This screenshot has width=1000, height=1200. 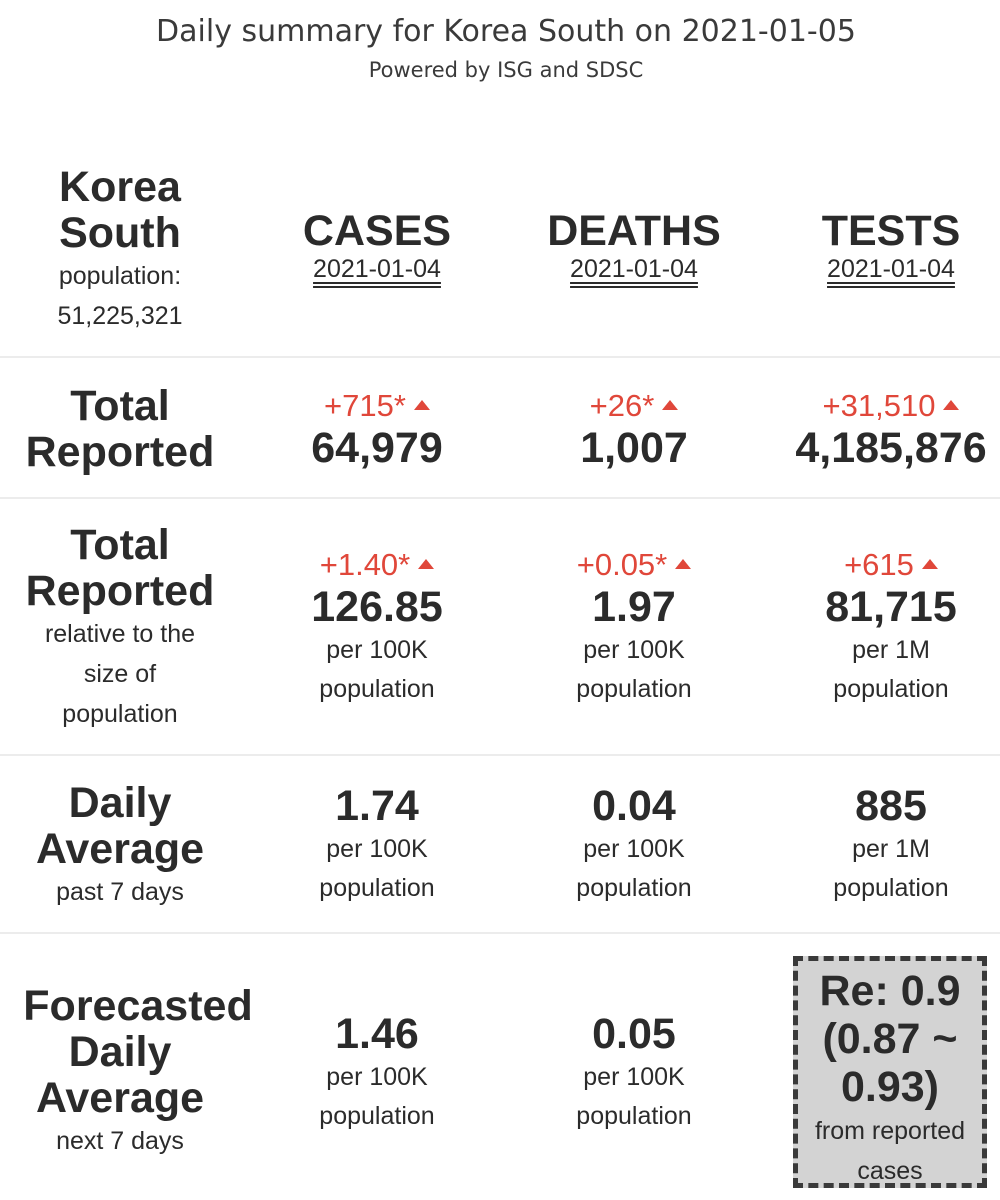 I want to click on tests-header-label: TESTS, so click(x=891, y=231).